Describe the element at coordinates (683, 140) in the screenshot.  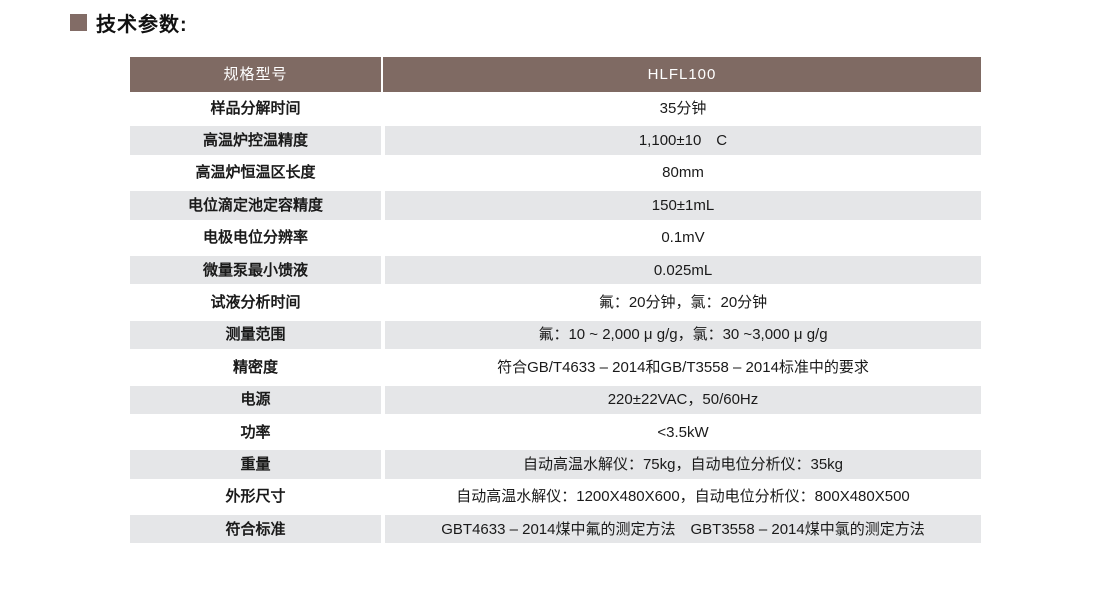
I see `spec-value-cell: 1,100±10 C` at that location.